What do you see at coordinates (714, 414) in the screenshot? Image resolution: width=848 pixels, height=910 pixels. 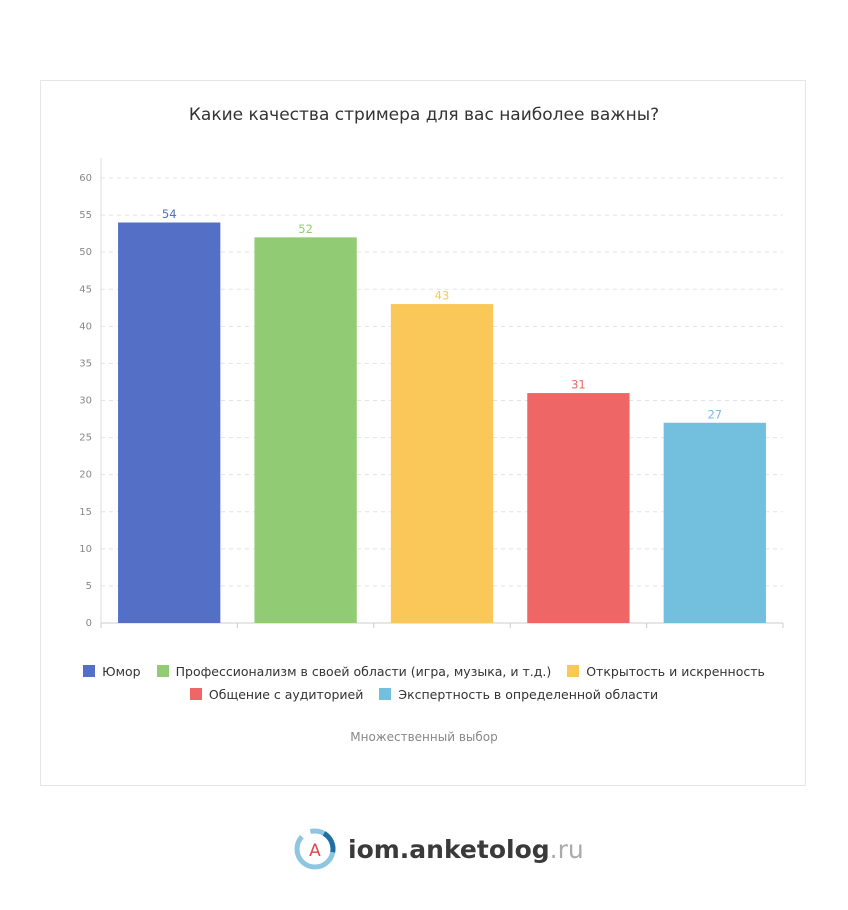 I see `value-label: 27` at bounding box center [714, 414].